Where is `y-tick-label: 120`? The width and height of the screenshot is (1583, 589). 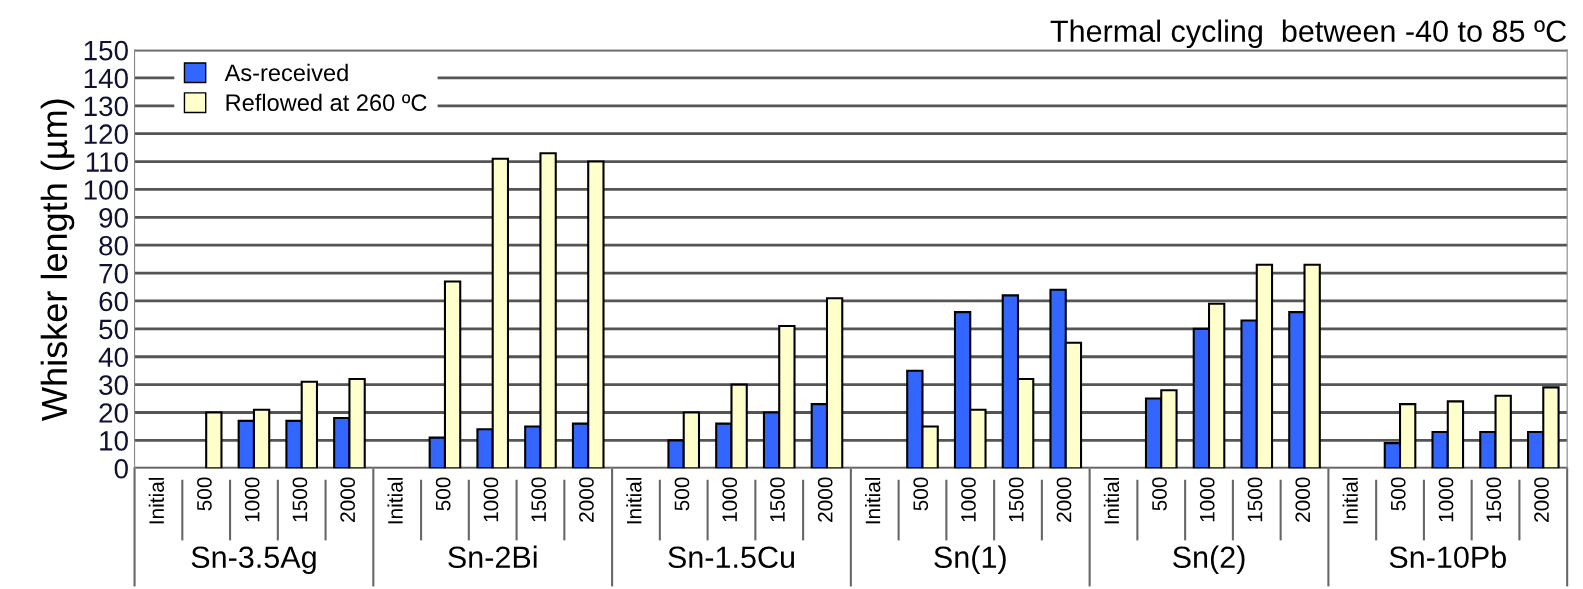 y-tick-label: 120 is located at coordinates (106, 134).